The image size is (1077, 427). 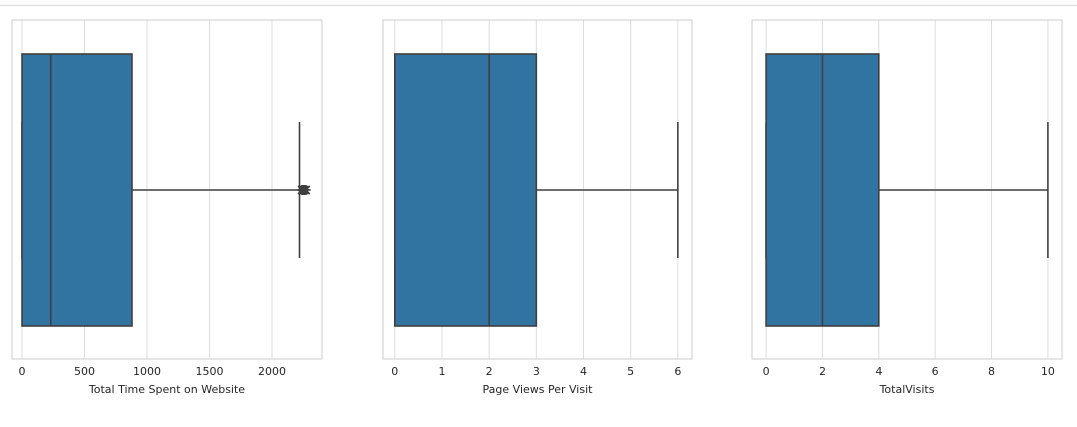 What do you see at coordinates (210, 371) in the screenshot?
I see `x-tick-label: 1500` at bounding box center [210, 371].